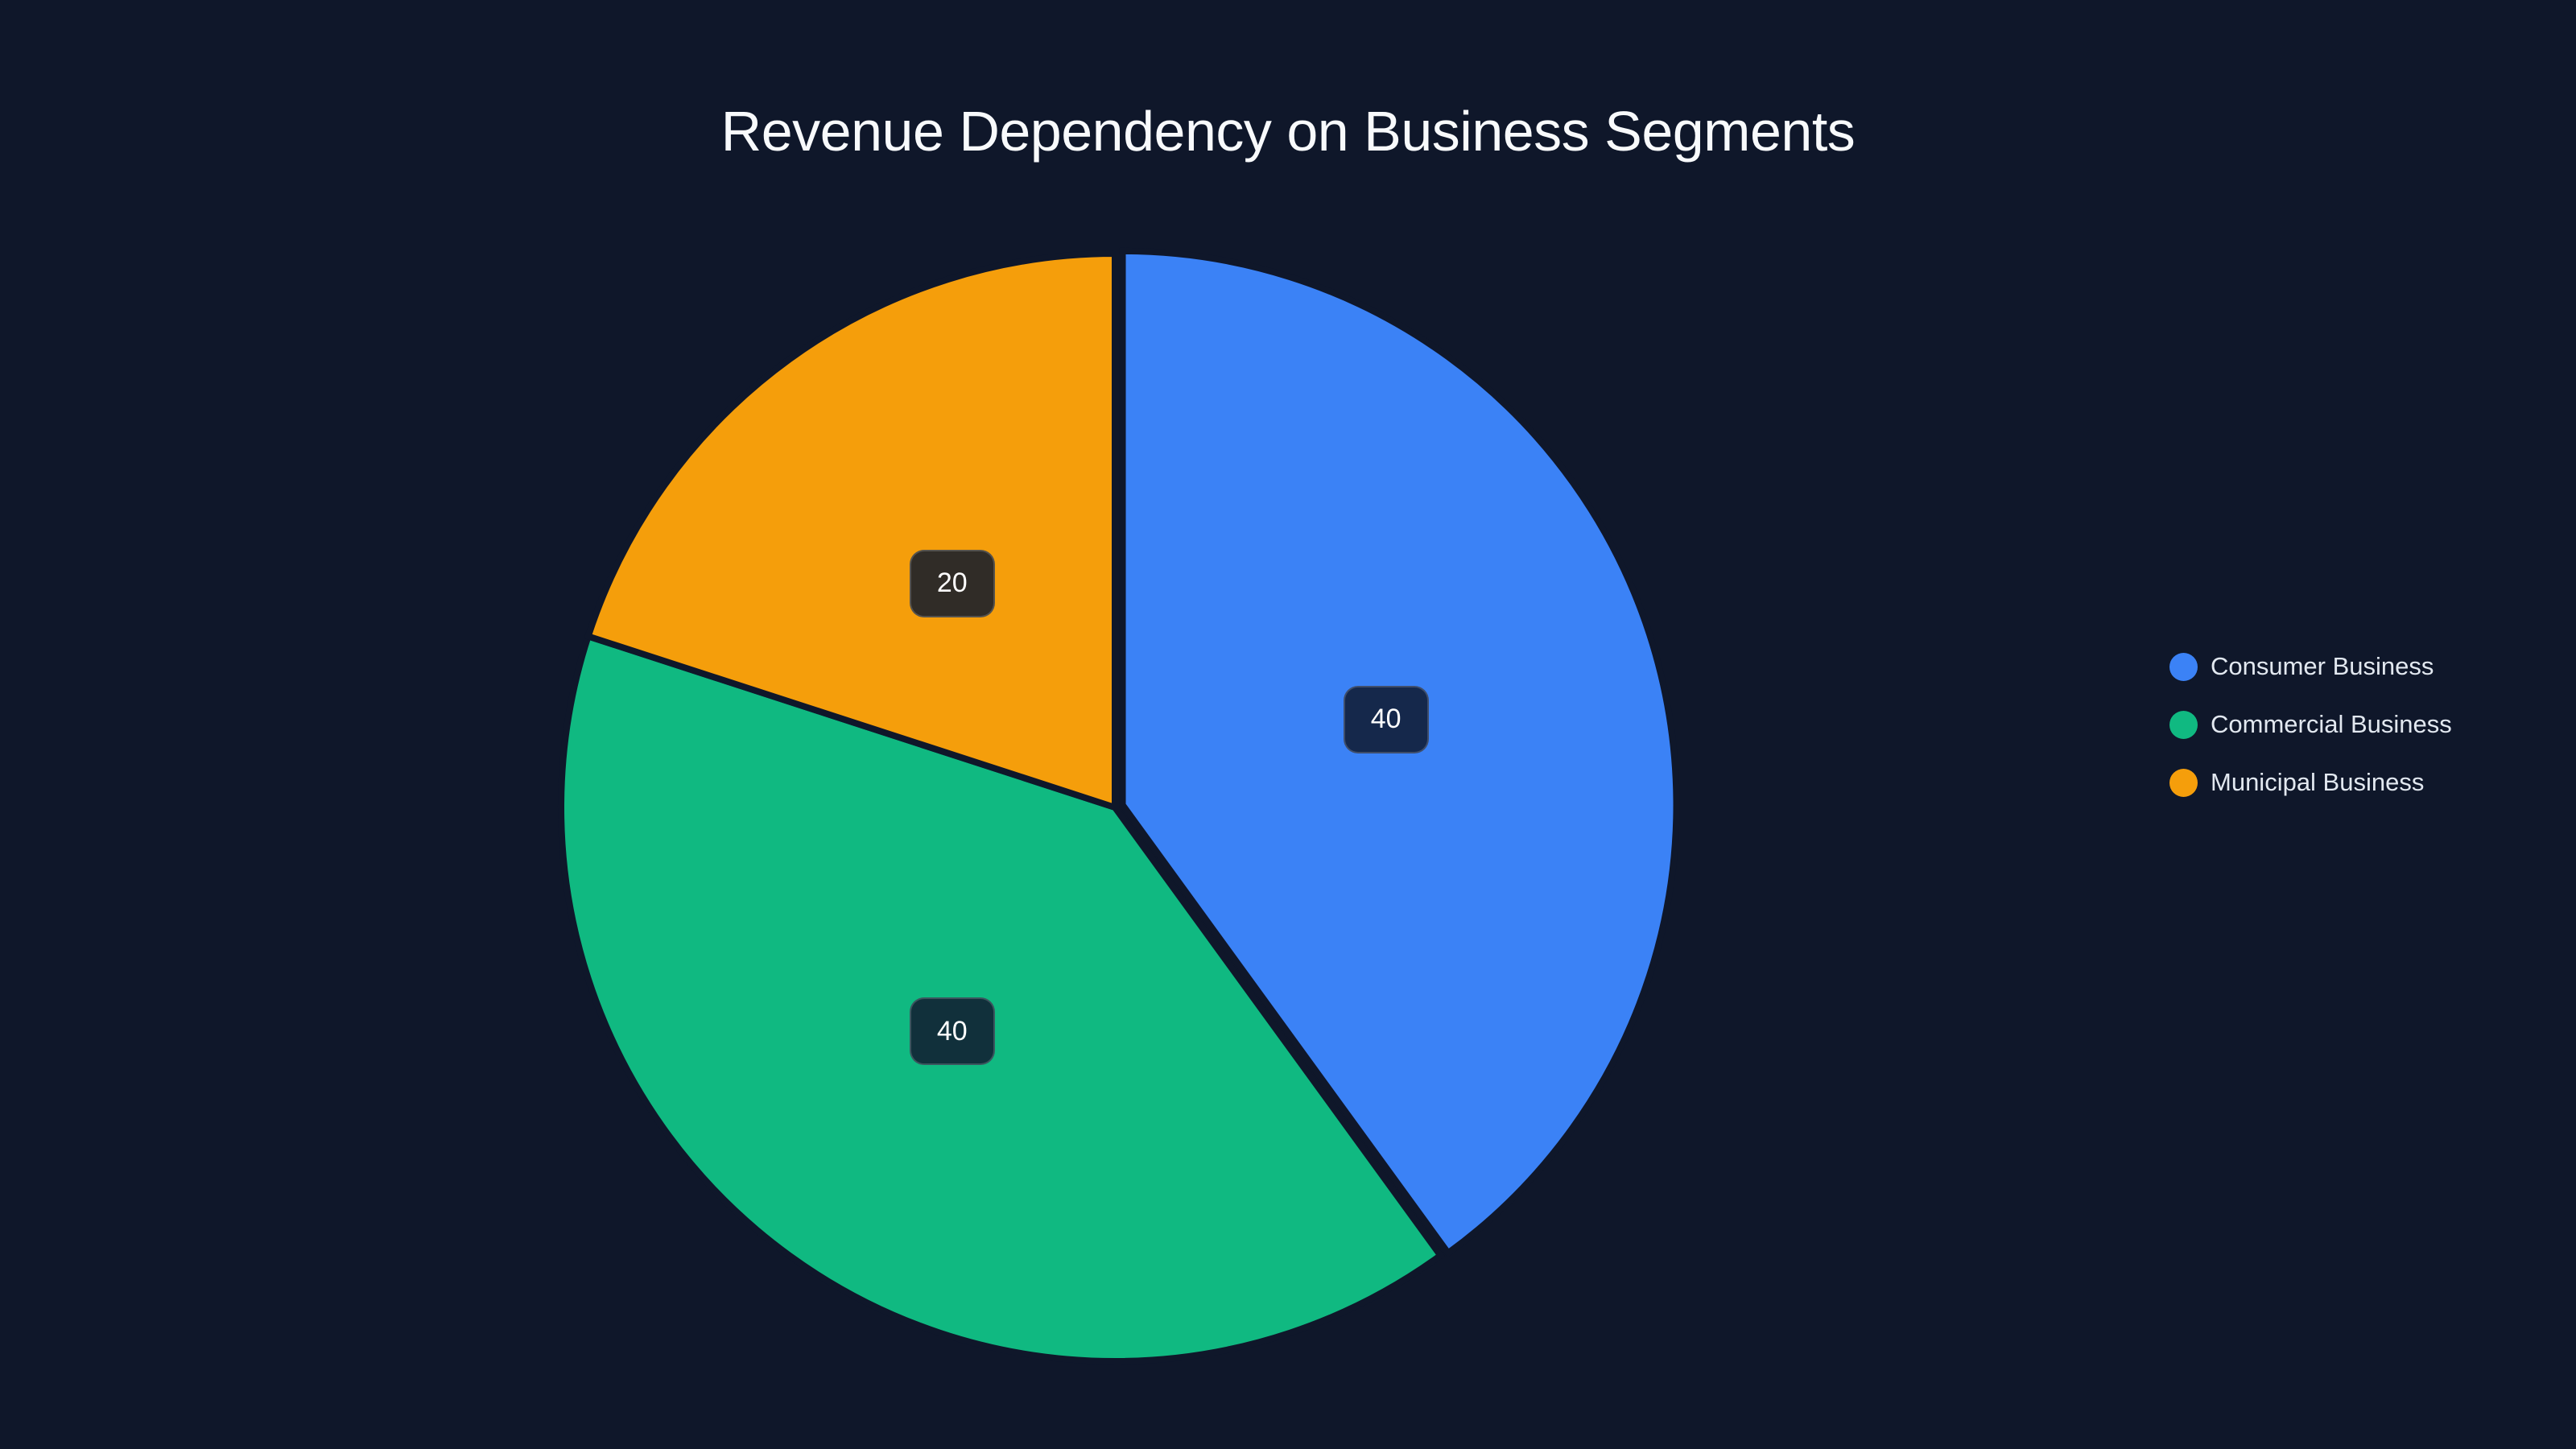 This screenshot has height=1449, width=2576. What do you see at coordinates (952, 583) in the screenshot?
I see `data-label-municipal-business: 20` at bounding box center [952, 583].